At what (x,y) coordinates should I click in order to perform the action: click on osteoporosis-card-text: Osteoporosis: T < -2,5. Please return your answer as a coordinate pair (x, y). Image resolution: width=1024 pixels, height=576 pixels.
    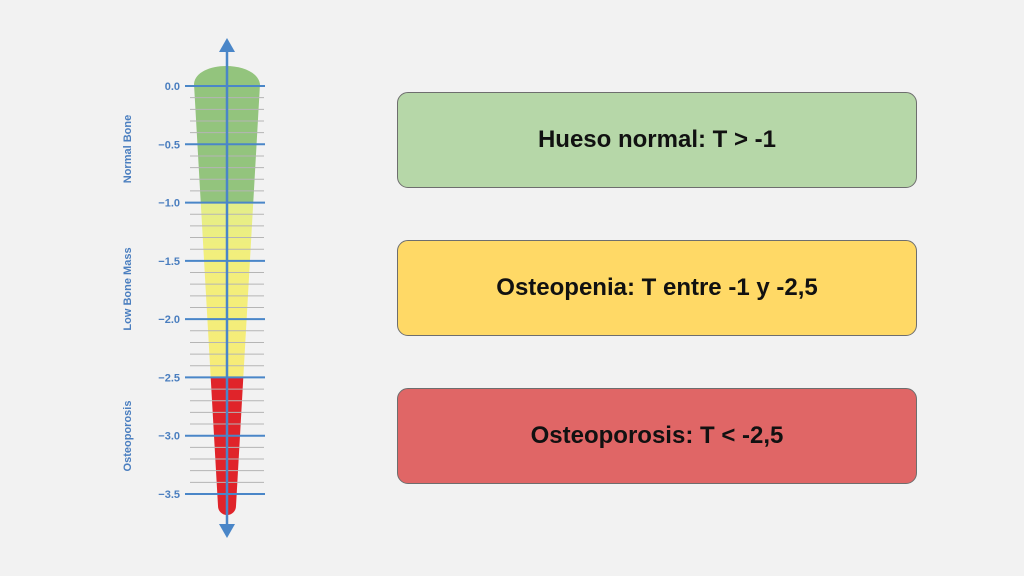
    Looking at the image, I should click on (657, 435).